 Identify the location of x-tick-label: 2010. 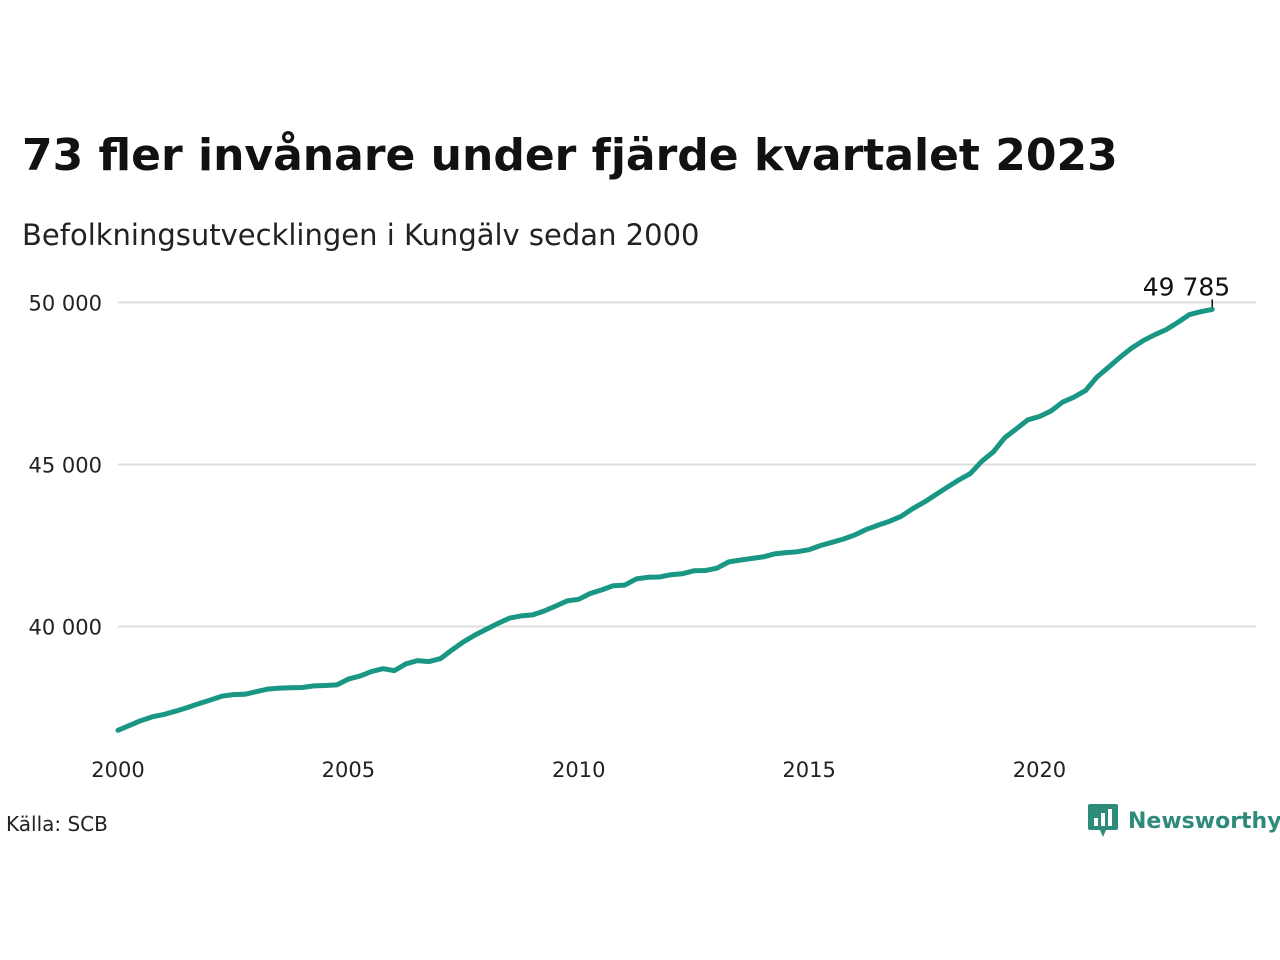
(578, 770).